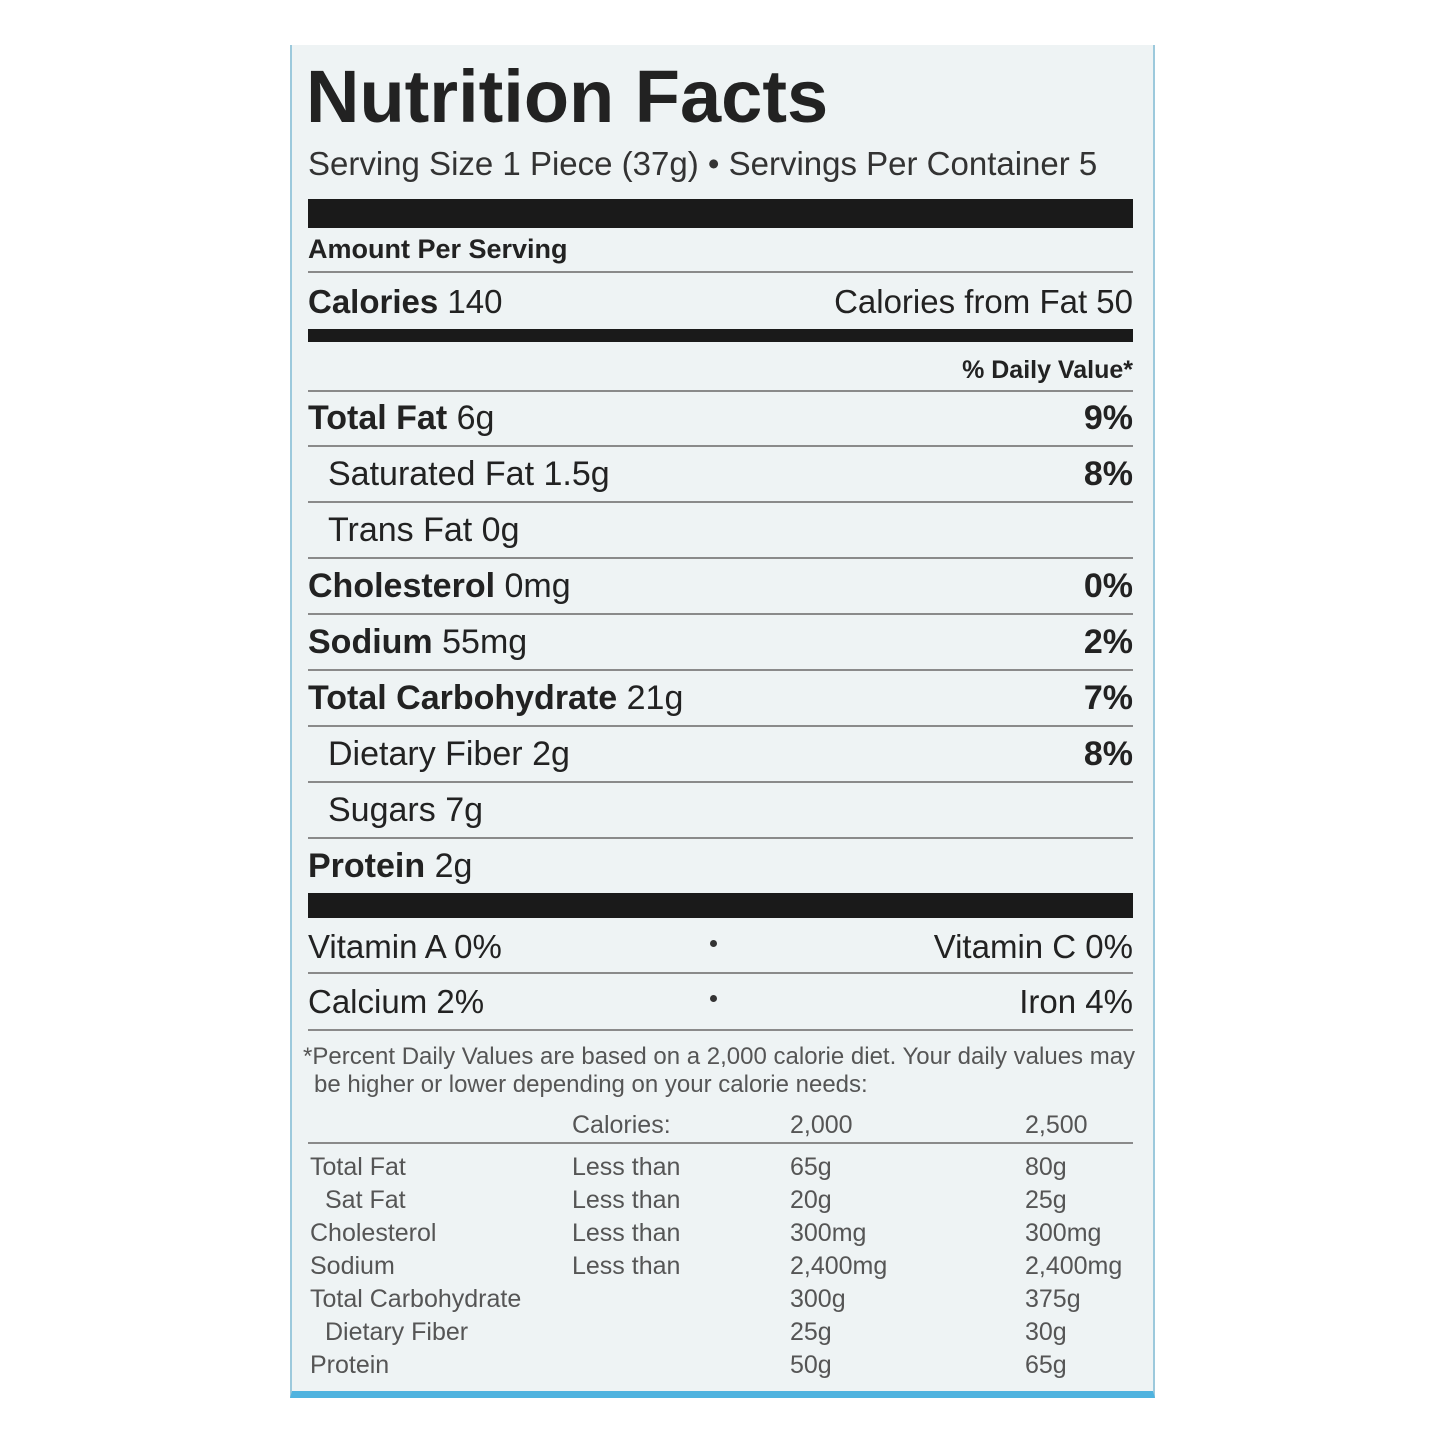  I want to click on nutrient-amount: 1.5g, so click(576, 474).